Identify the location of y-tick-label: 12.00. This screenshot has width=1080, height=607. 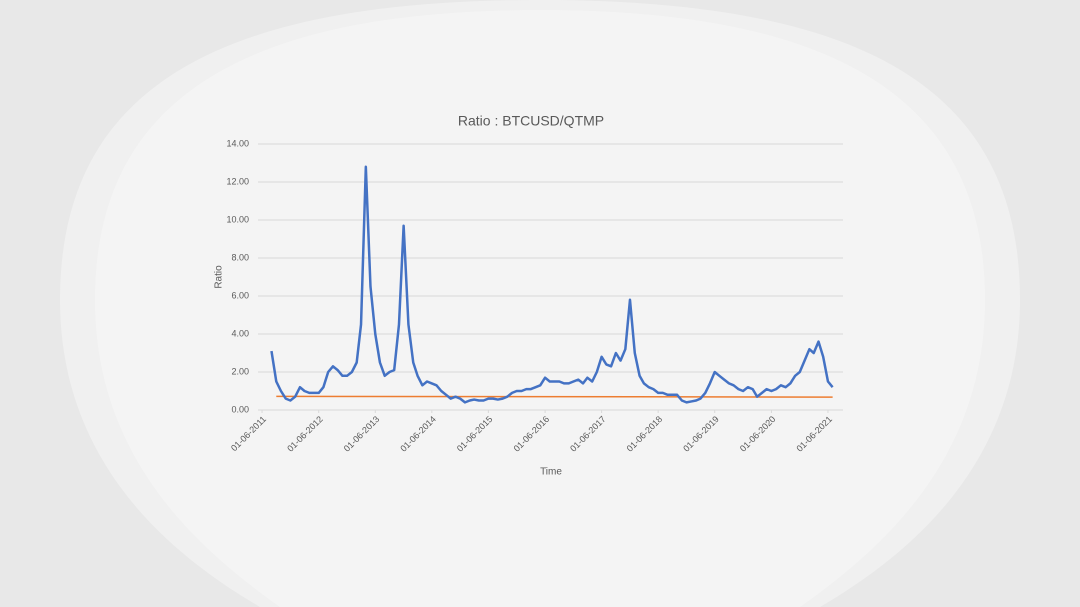
(237, 181).